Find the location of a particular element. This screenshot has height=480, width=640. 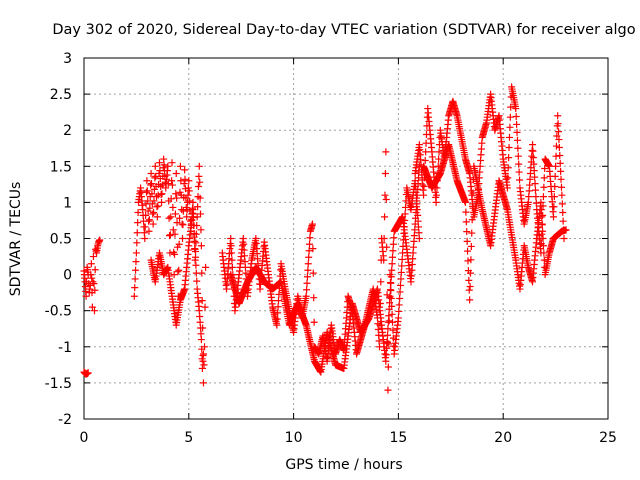

x-tick-label: 25 is located at coordinates (608, 438).